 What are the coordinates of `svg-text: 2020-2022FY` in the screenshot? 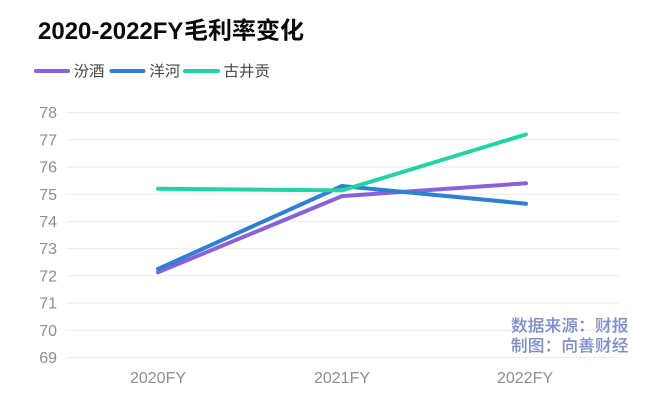 It's located at (110, 31).